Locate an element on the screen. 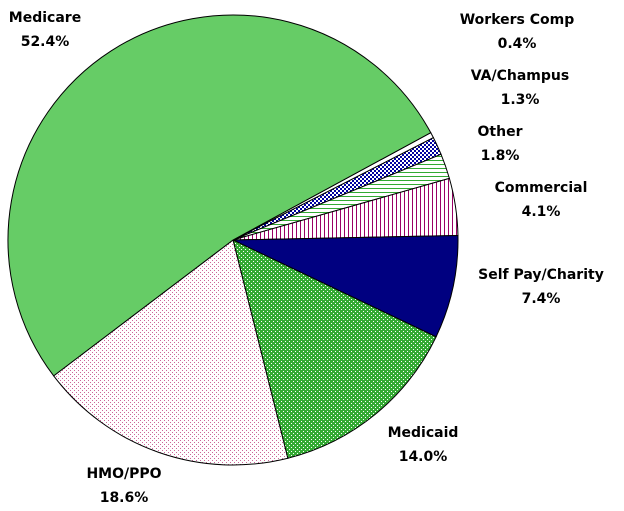 This screenshot has height=511, width=624. slice-label: Medicare is located at coordinates (45, 18).